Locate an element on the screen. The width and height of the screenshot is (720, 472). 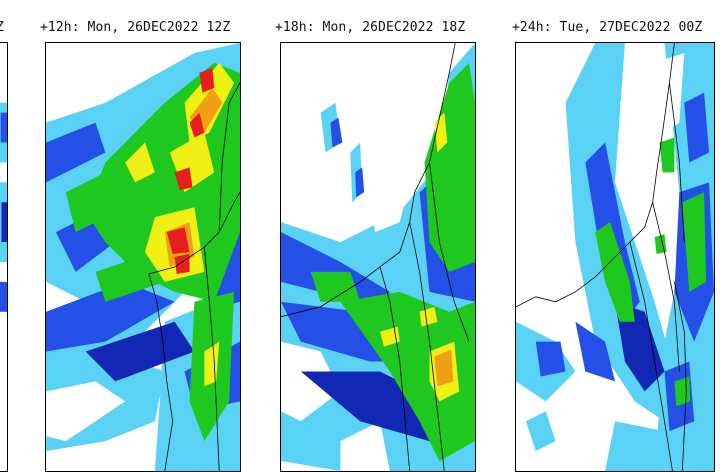
panel-0-label: Z is located at coordinates (2, 27).